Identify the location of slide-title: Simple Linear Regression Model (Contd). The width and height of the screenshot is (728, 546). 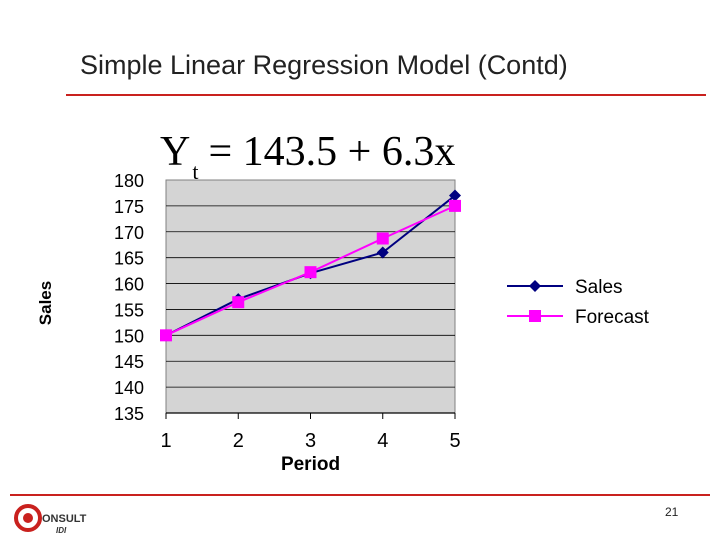
(324, 65).